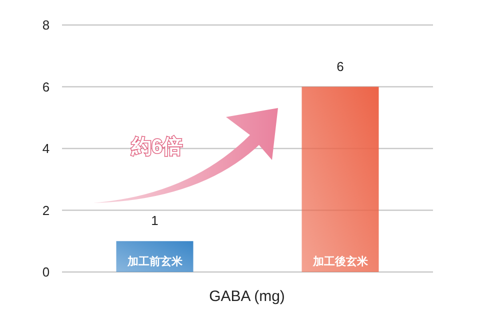  Describe the element at coordinates (46, 148) in the screenshot. I see `y-tick-label: 4` at that location.